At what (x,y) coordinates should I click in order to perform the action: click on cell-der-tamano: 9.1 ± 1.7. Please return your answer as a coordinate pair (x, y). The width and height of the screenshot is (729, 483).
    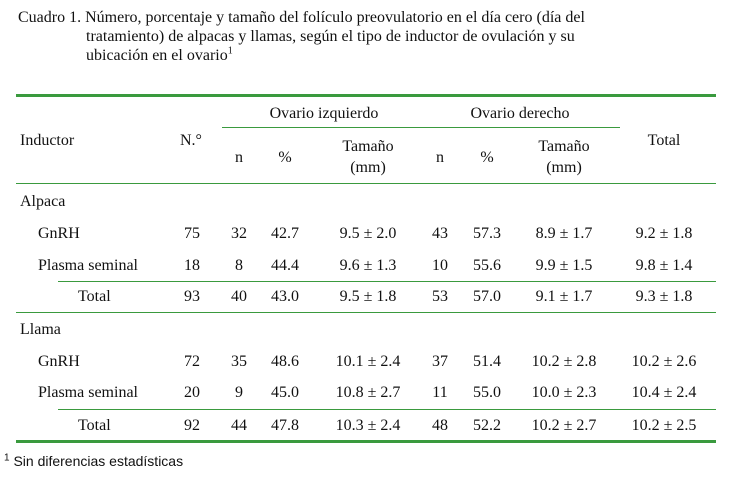
    Looking at the image, I should click on (564, 296).